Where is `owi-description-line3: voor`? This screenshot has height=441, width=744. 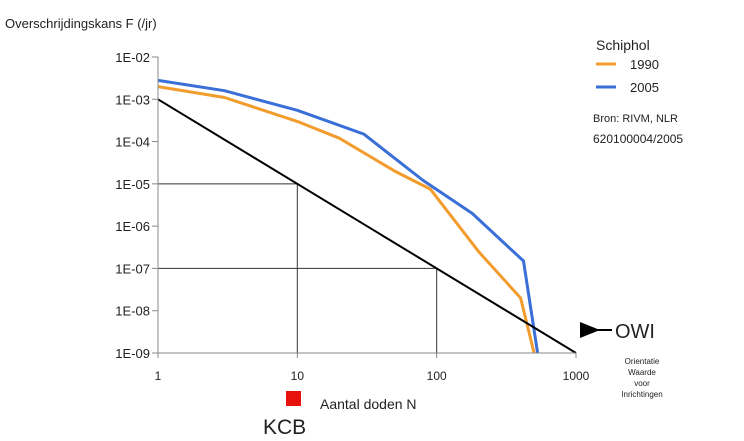
owi-description-line3: voor is located at coordinates (642, 383).